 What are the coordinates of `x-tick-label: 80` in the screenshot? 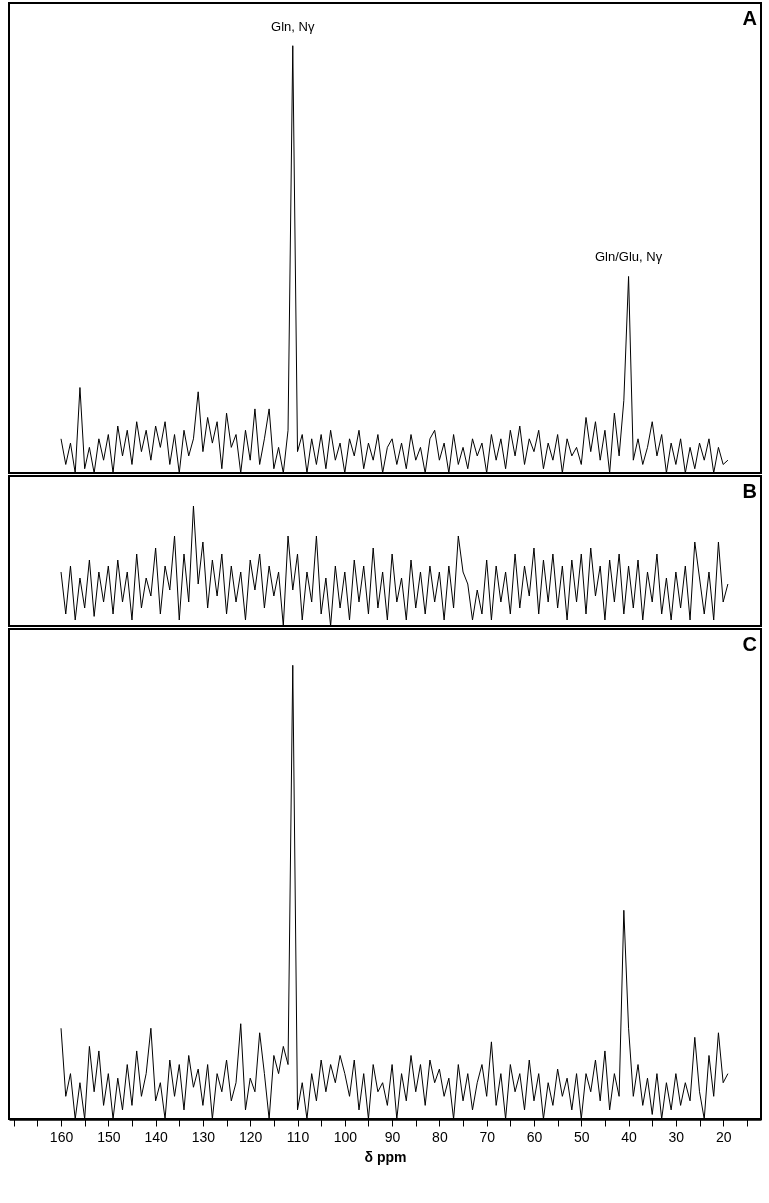 It's located at (440, 1136).